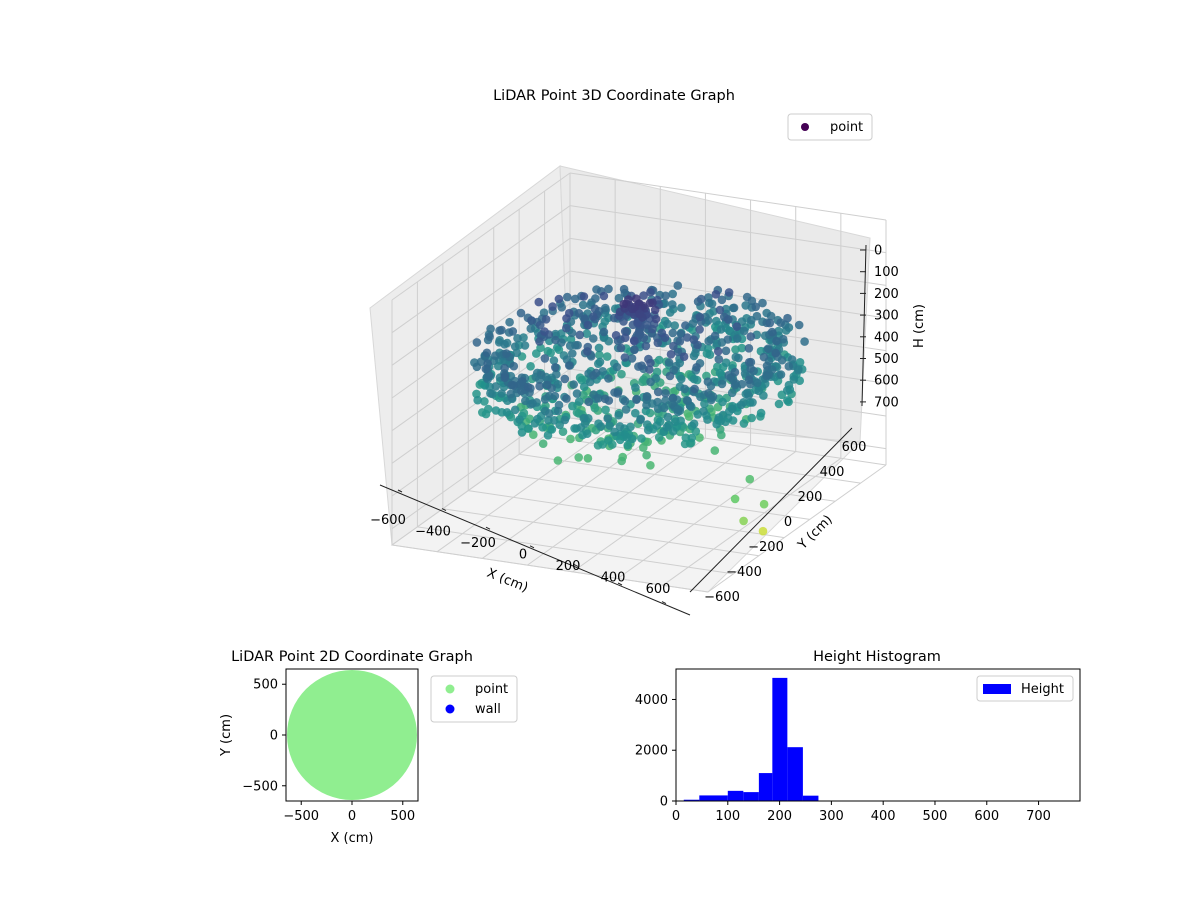 The height and width of the screenshot is (900, 1200). Describe the element at coordinates (846, 127) in the screenshot. I see `legend-3d-label: point` at that location.